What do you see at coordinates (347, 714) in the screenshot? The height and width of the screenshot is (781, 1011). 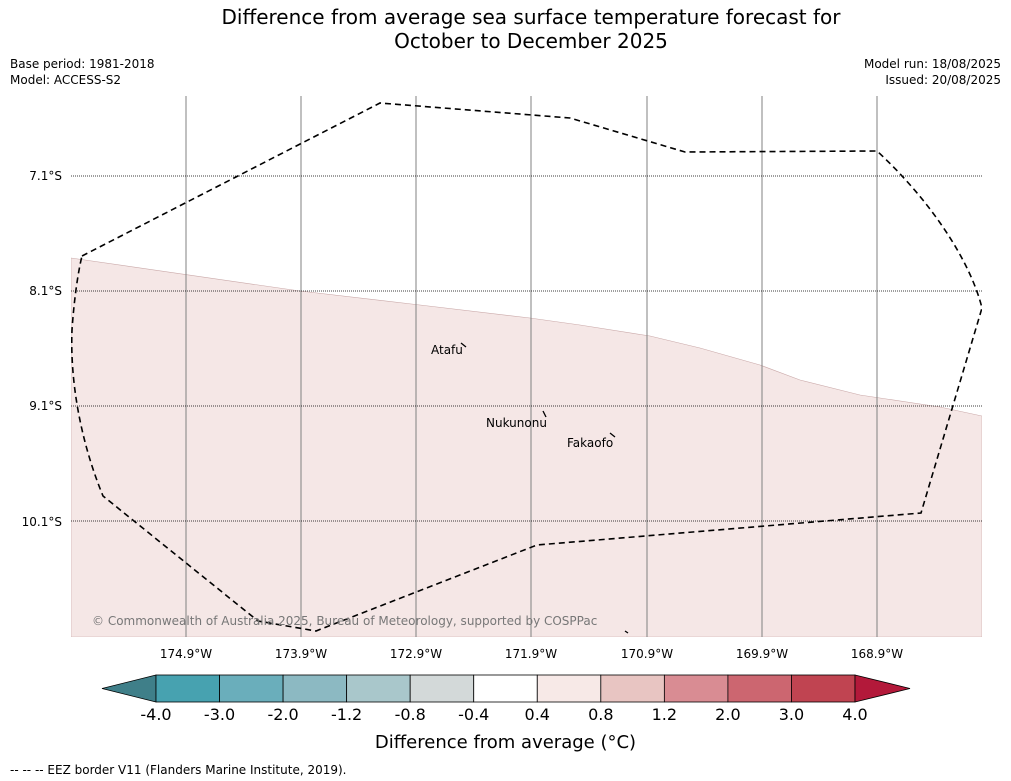 I see `colorbar-tick-label: -1.2` at bounding box center [347, 714].